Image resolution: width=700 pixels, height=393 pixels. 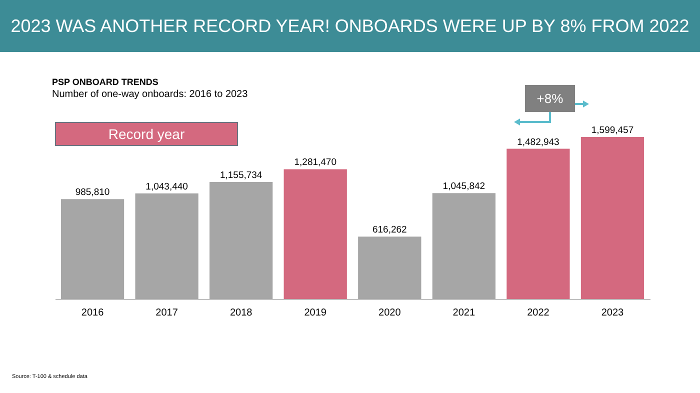 I want to click on text: Number of one-way onboards: 2016 to 2023, so click(x=150, y=94).